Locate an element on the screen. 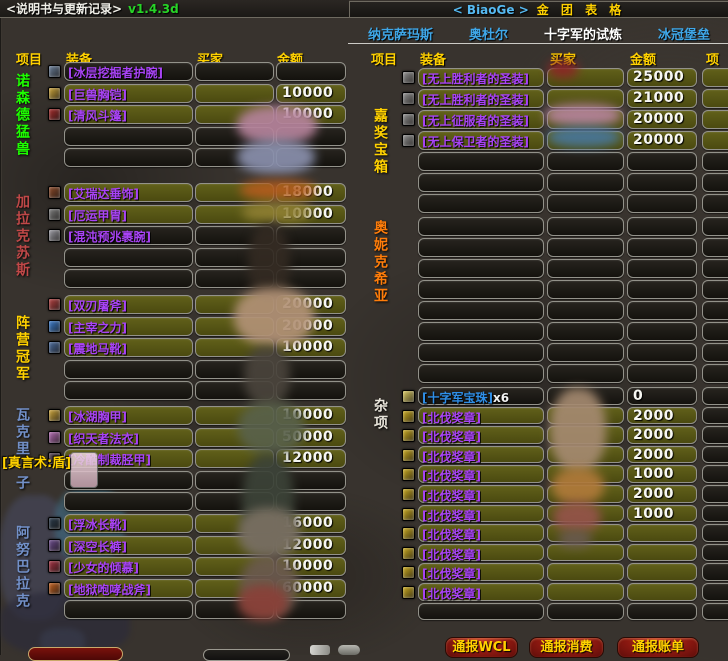 Image resolution: width=728 pixels, height=661 pixels. tab-4: 冰冠堡垒 is located at coordinates (683, 35).